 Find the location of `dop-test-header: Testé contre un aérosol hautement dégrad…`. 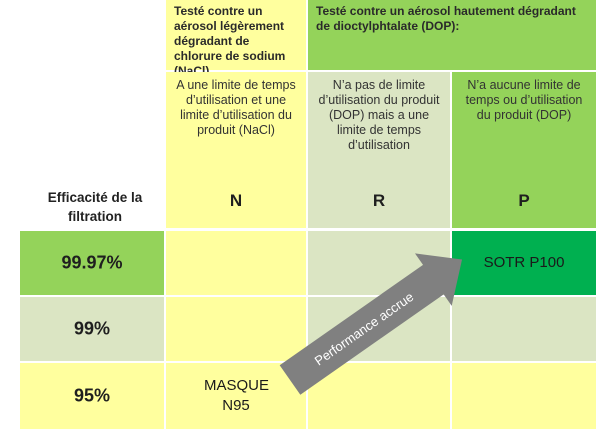

dop-test-header: Testé contre un aérosol hautement dégrad… is located at coordinates (452, 35).